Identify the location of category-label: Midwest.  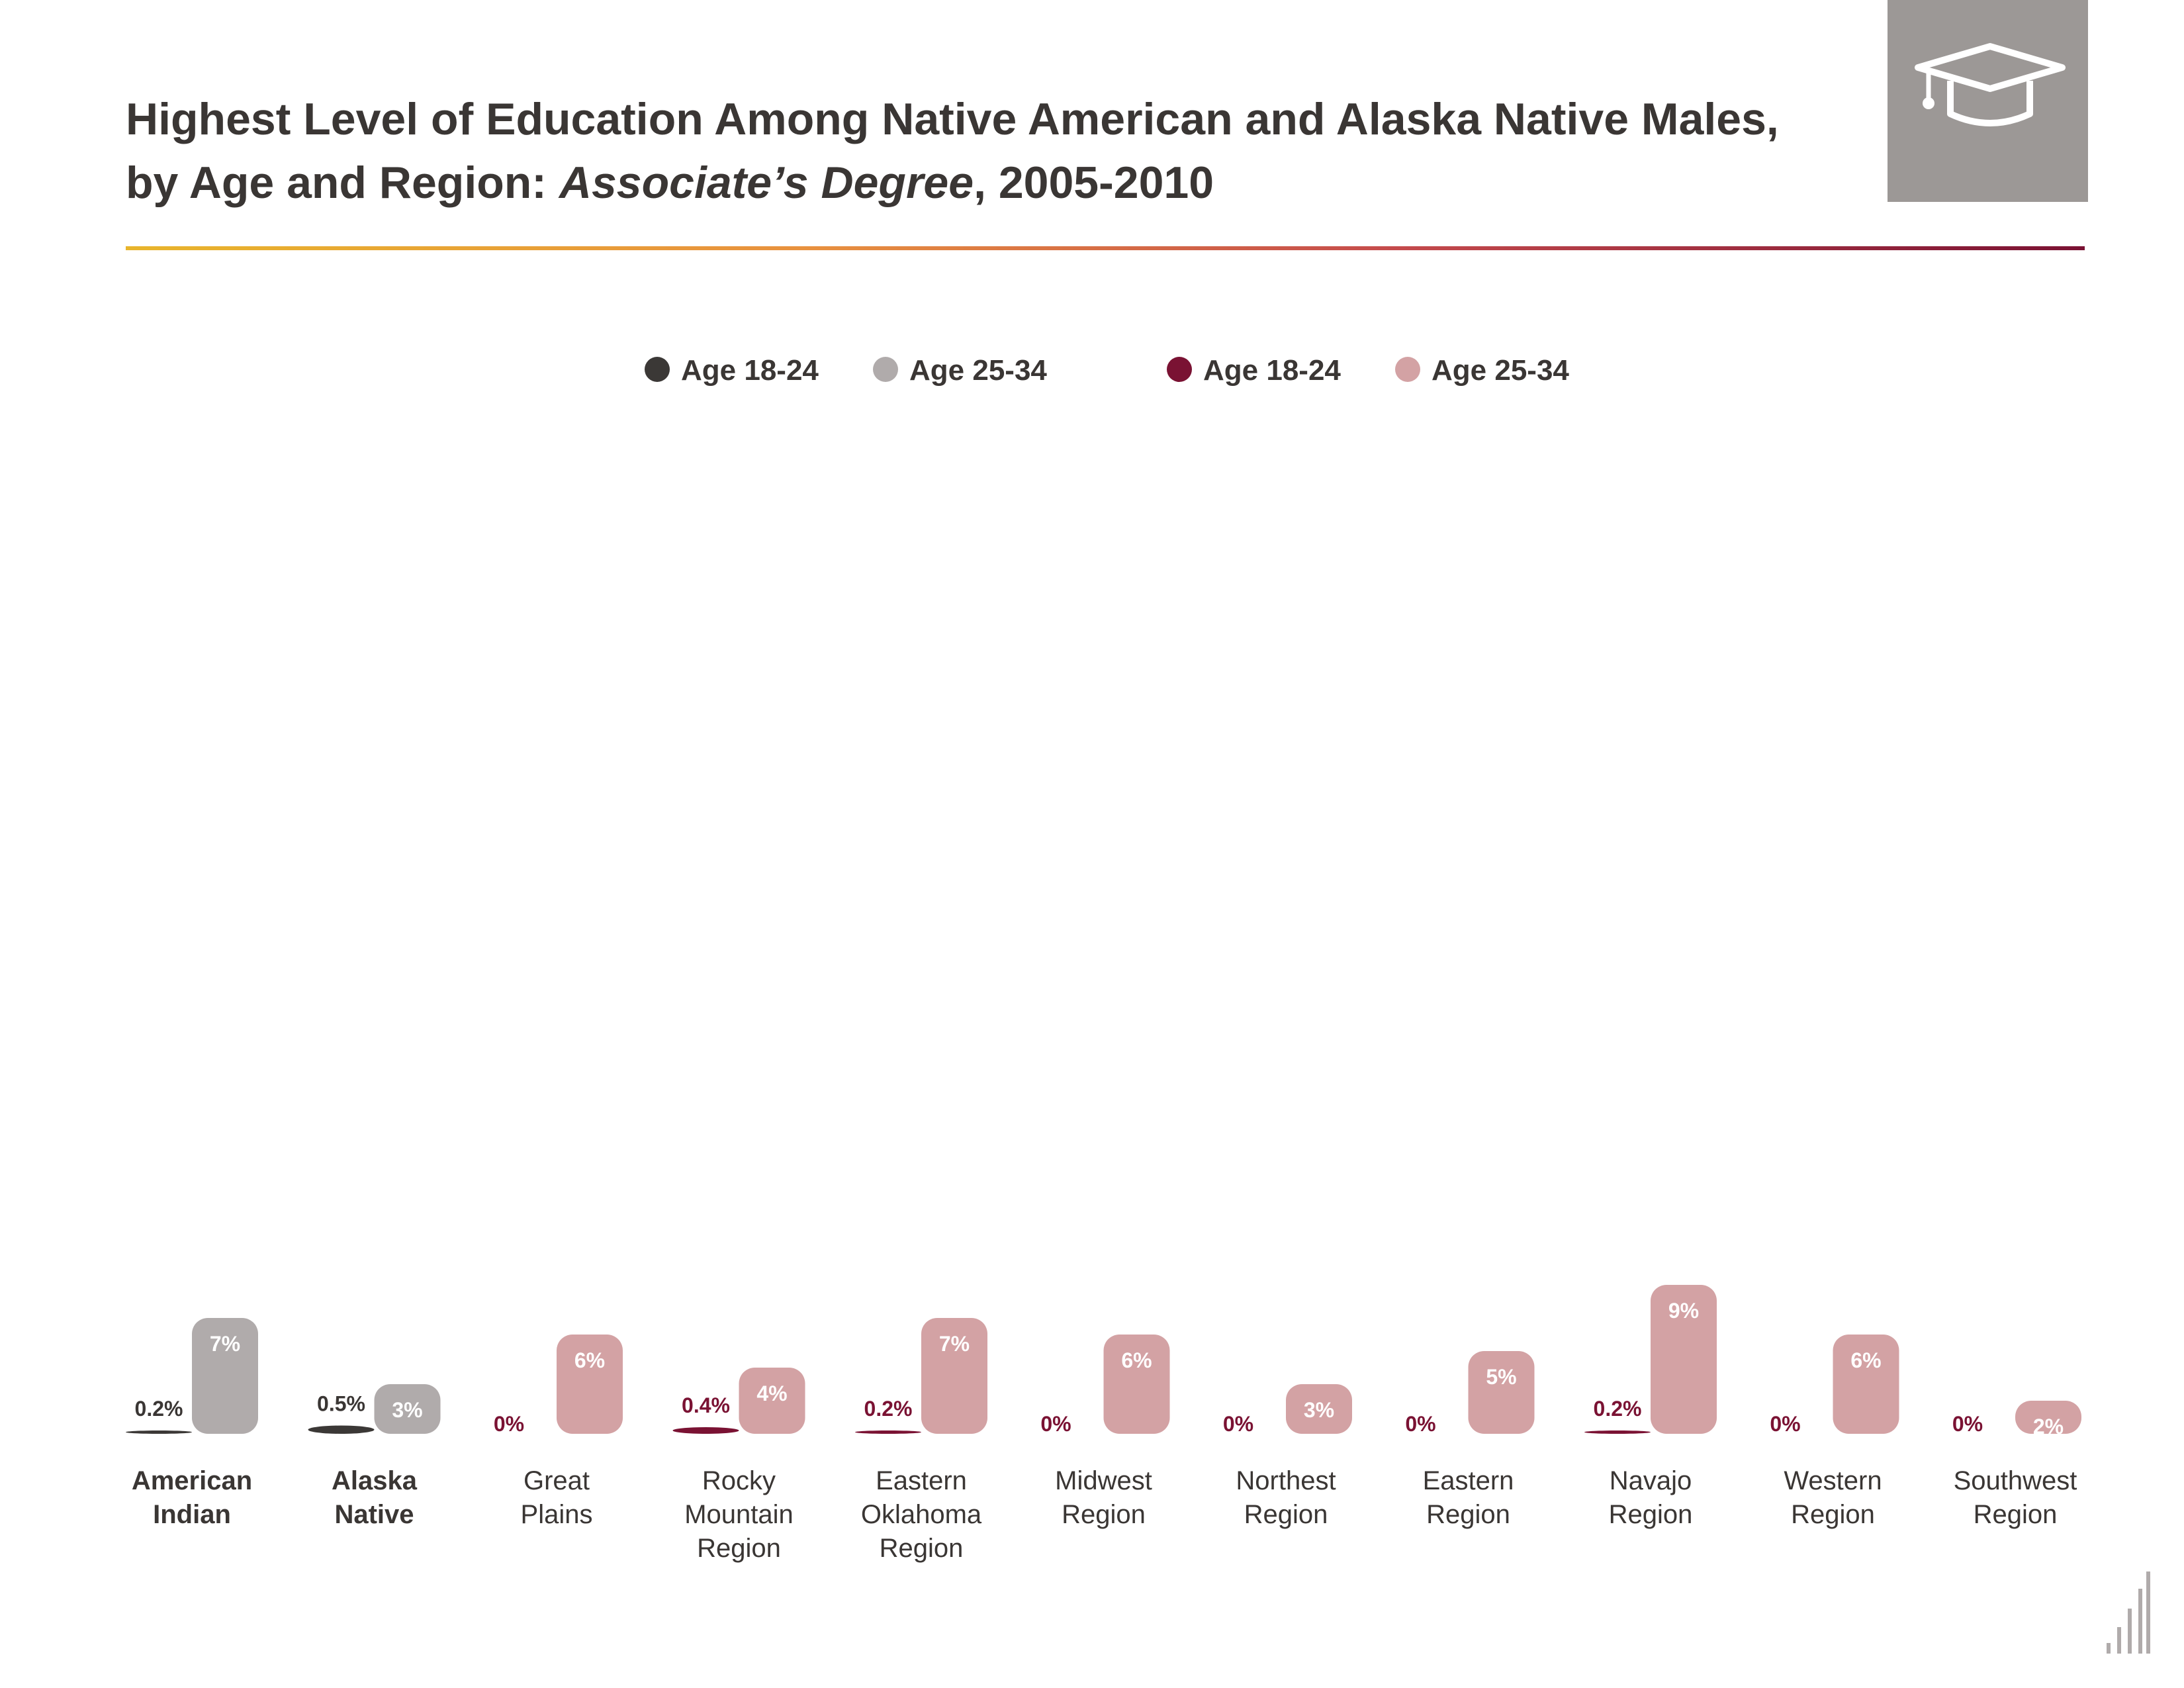
(1103, 1480).